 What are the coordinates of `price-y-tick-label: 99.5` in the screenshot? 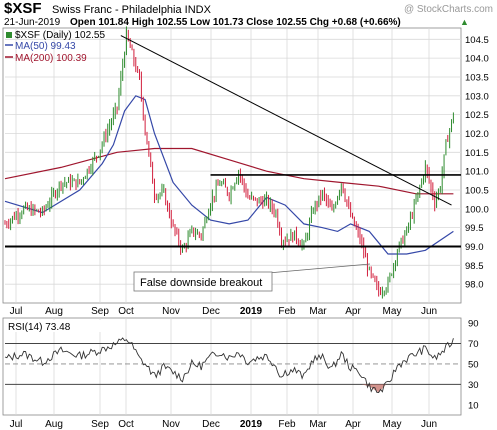 It's located at (474, 228).